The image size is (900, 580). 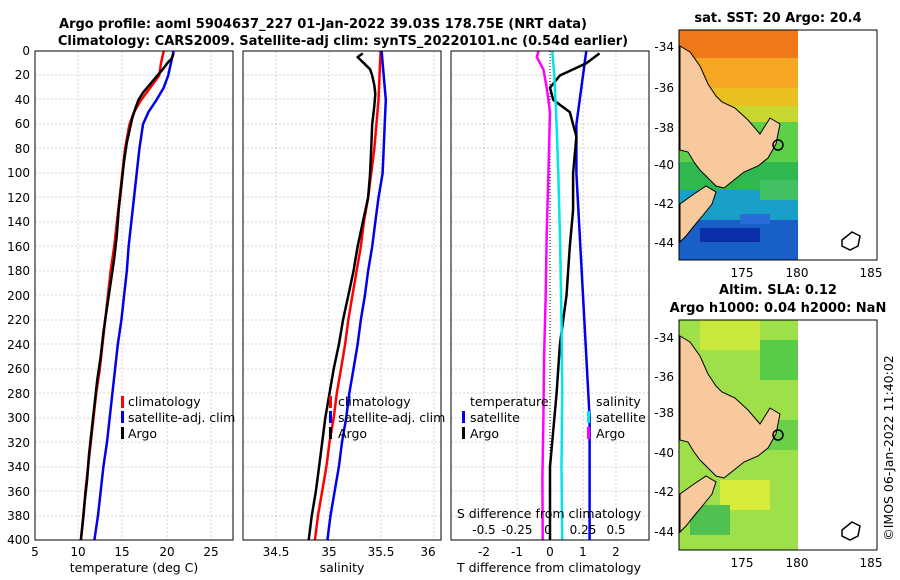 I want to click on svg-text: 300, so click(x=18, y=418).